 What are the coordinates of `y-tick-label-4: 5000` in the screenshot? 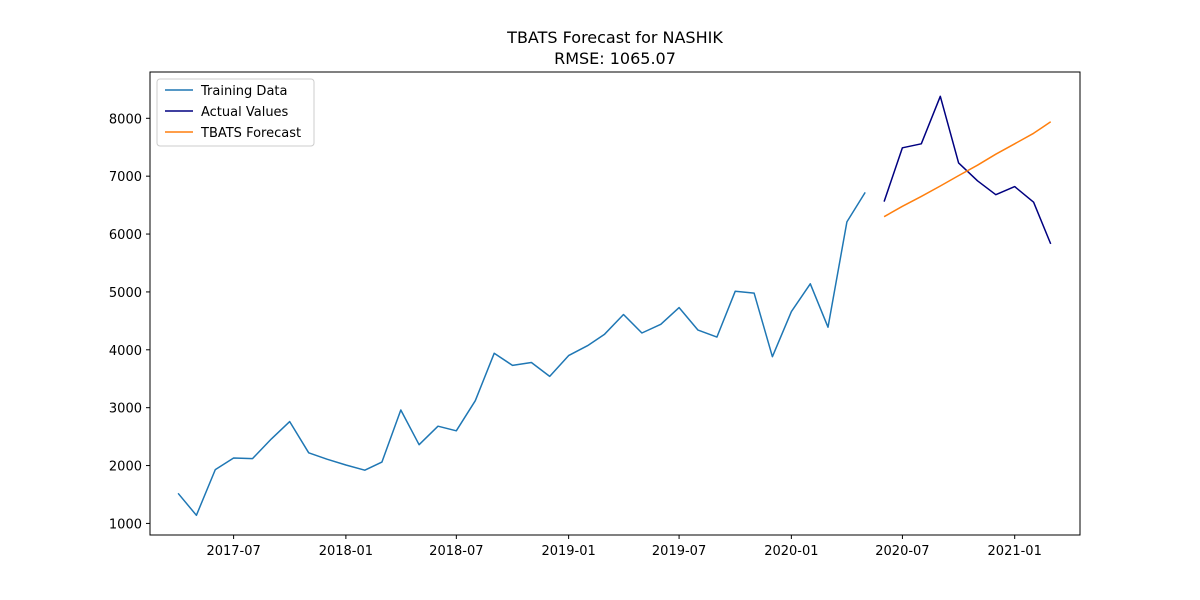 It's located at (125, 293).